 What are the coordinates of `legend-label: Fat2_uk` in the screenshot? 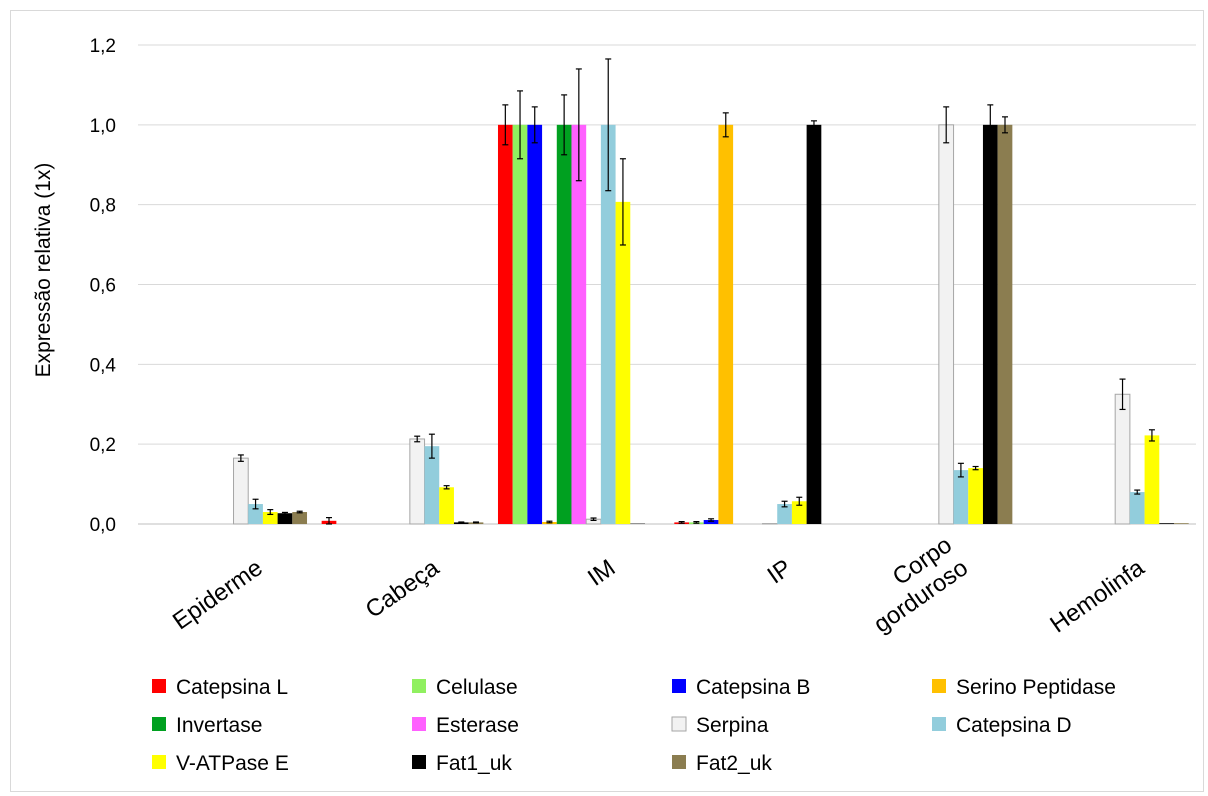 It's located at (734, 763).